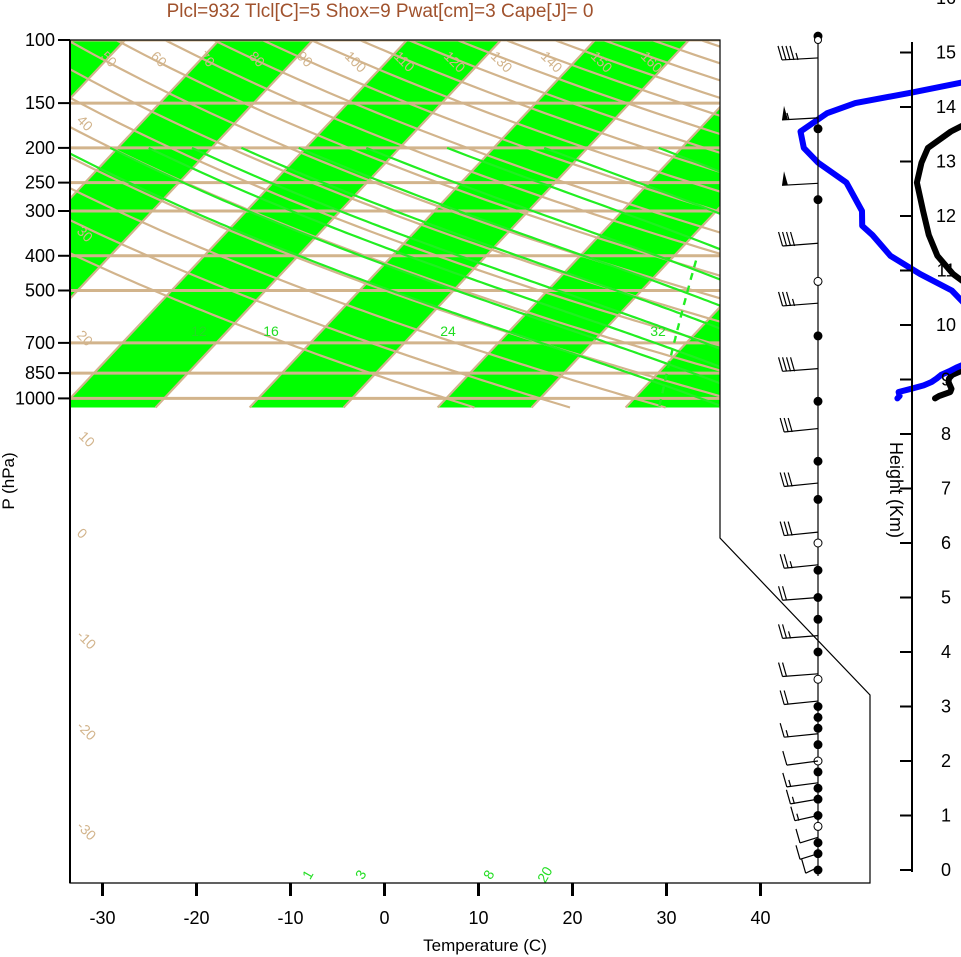  What do you see at coordinates (199, 331) in the screenshot?
I see `mixing-ratio-label: 12` at bounding box center [199, 331].